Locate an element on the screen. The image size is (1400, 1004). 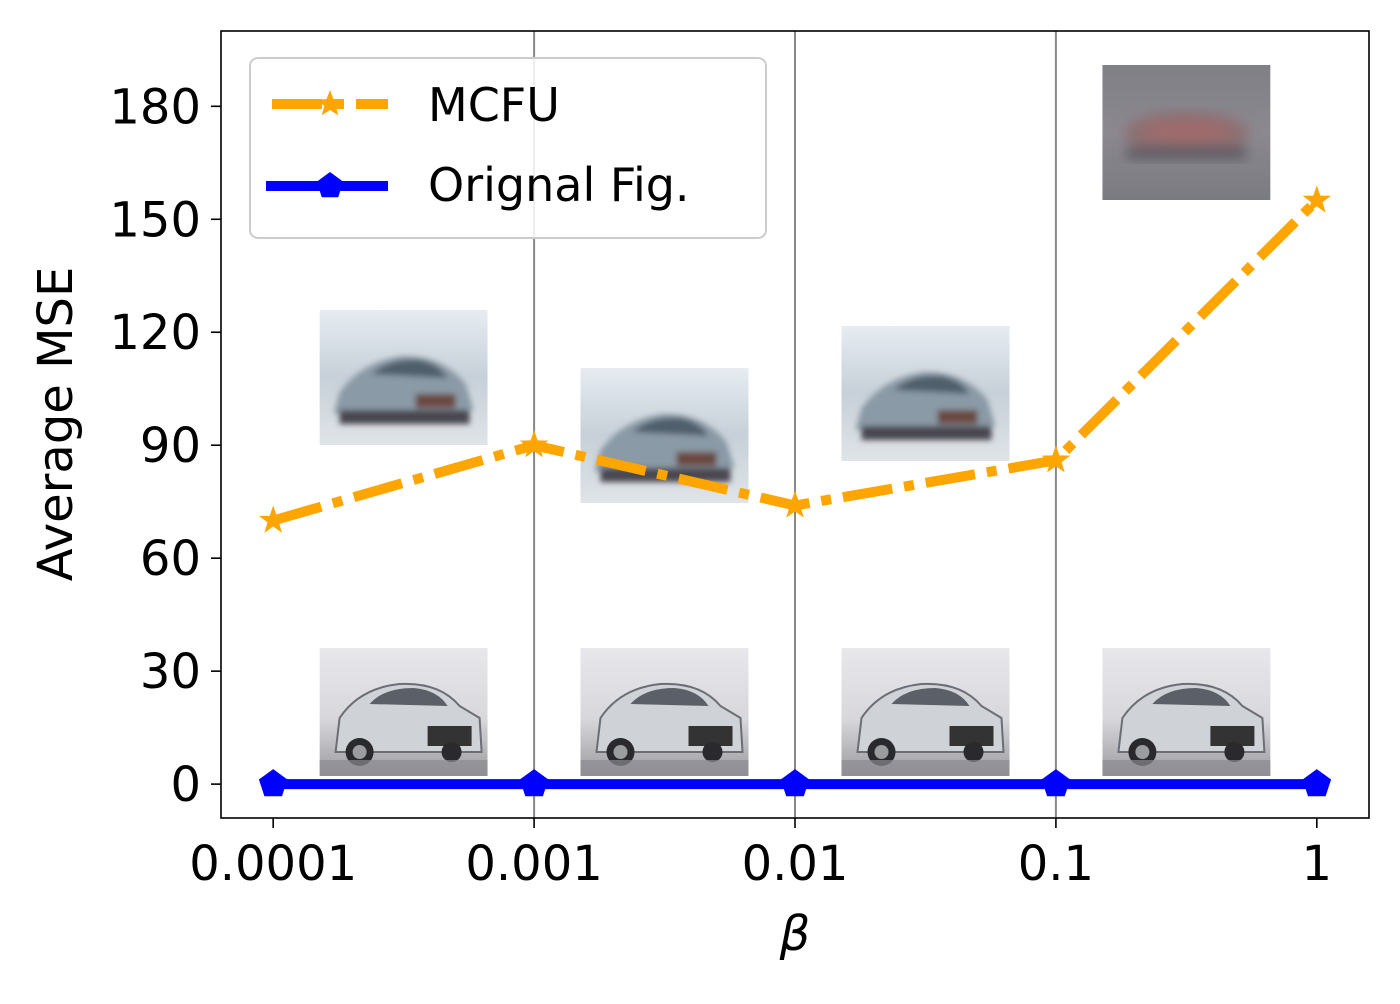
x-tick-label: 0.01 is located at coordinates (795, 864).